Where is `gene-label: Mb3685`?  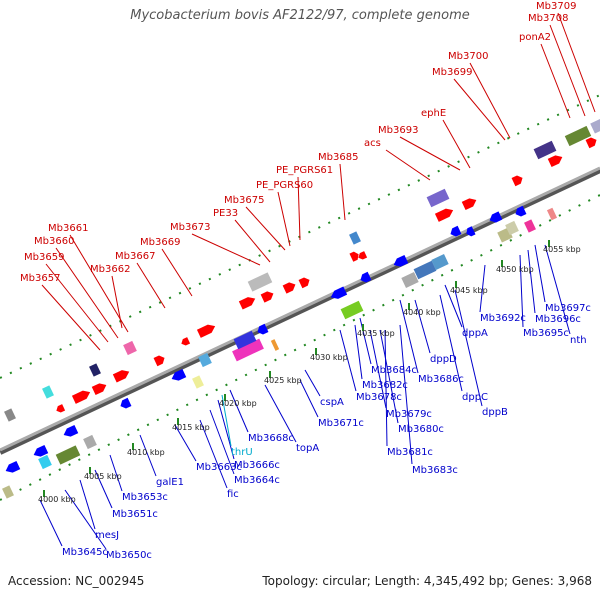
gene-label: Mb3685 is located at coordinates (338, 157).